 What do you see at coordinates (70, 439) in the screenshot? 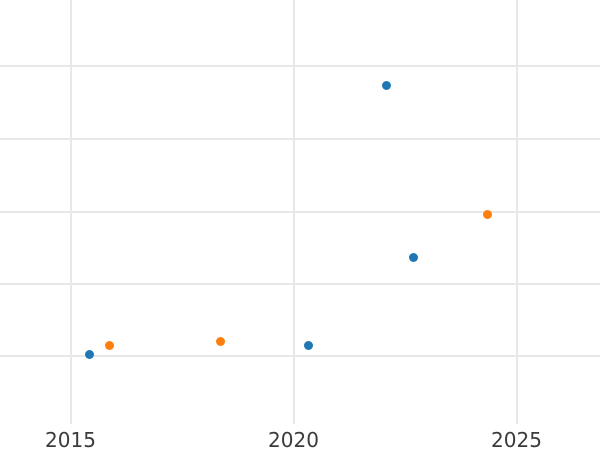
I see `x-tick-label-2015: 2015` at bounding box center [70, 439].